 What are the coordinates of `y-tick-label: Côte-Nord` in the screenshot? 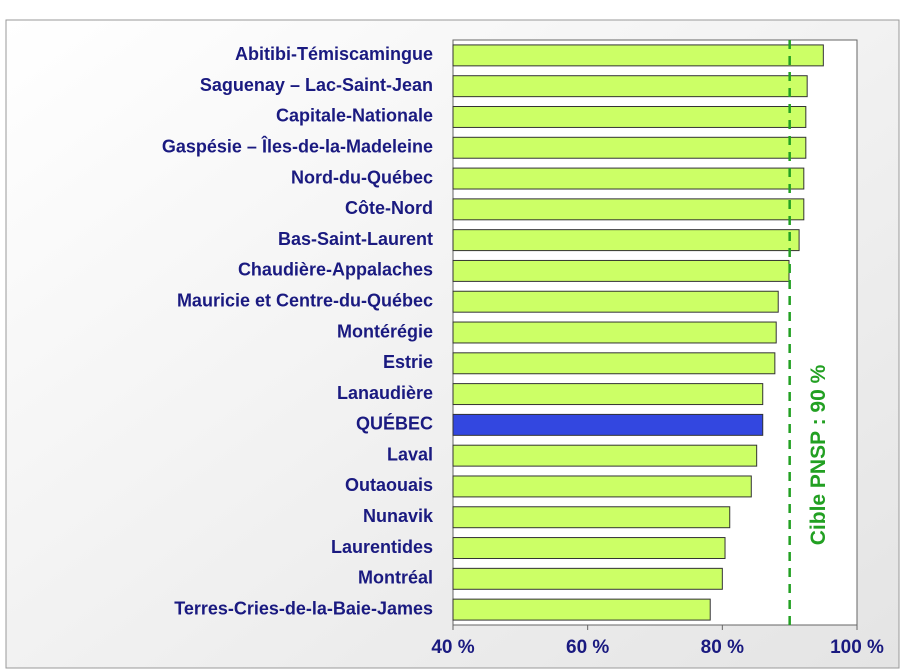 It's located at (389, 208).